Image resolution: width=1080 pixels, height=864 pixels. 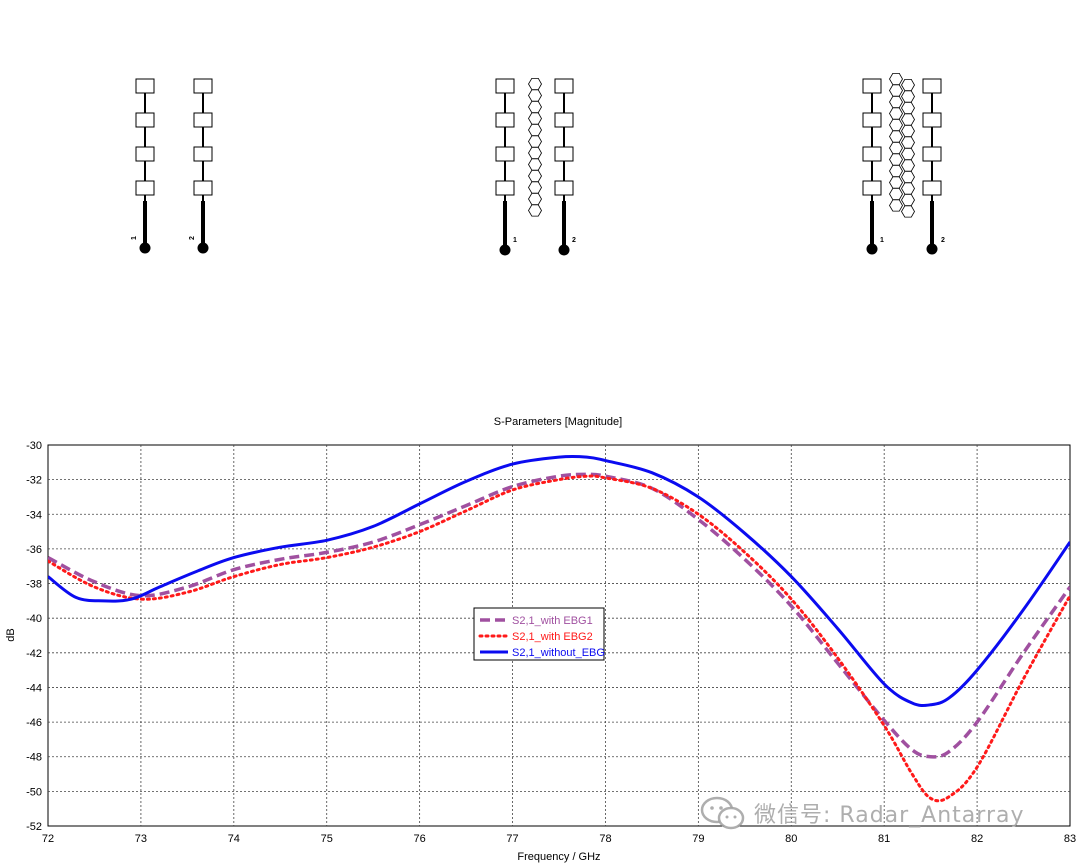 What do you see at coordinates (34, 636) in the screenshot?
I see `y-tick-labels: -30 -32 -34 -36 -38 -40 -42 -44 -46 -48 -50 -52` at bounding box center [34, 636].